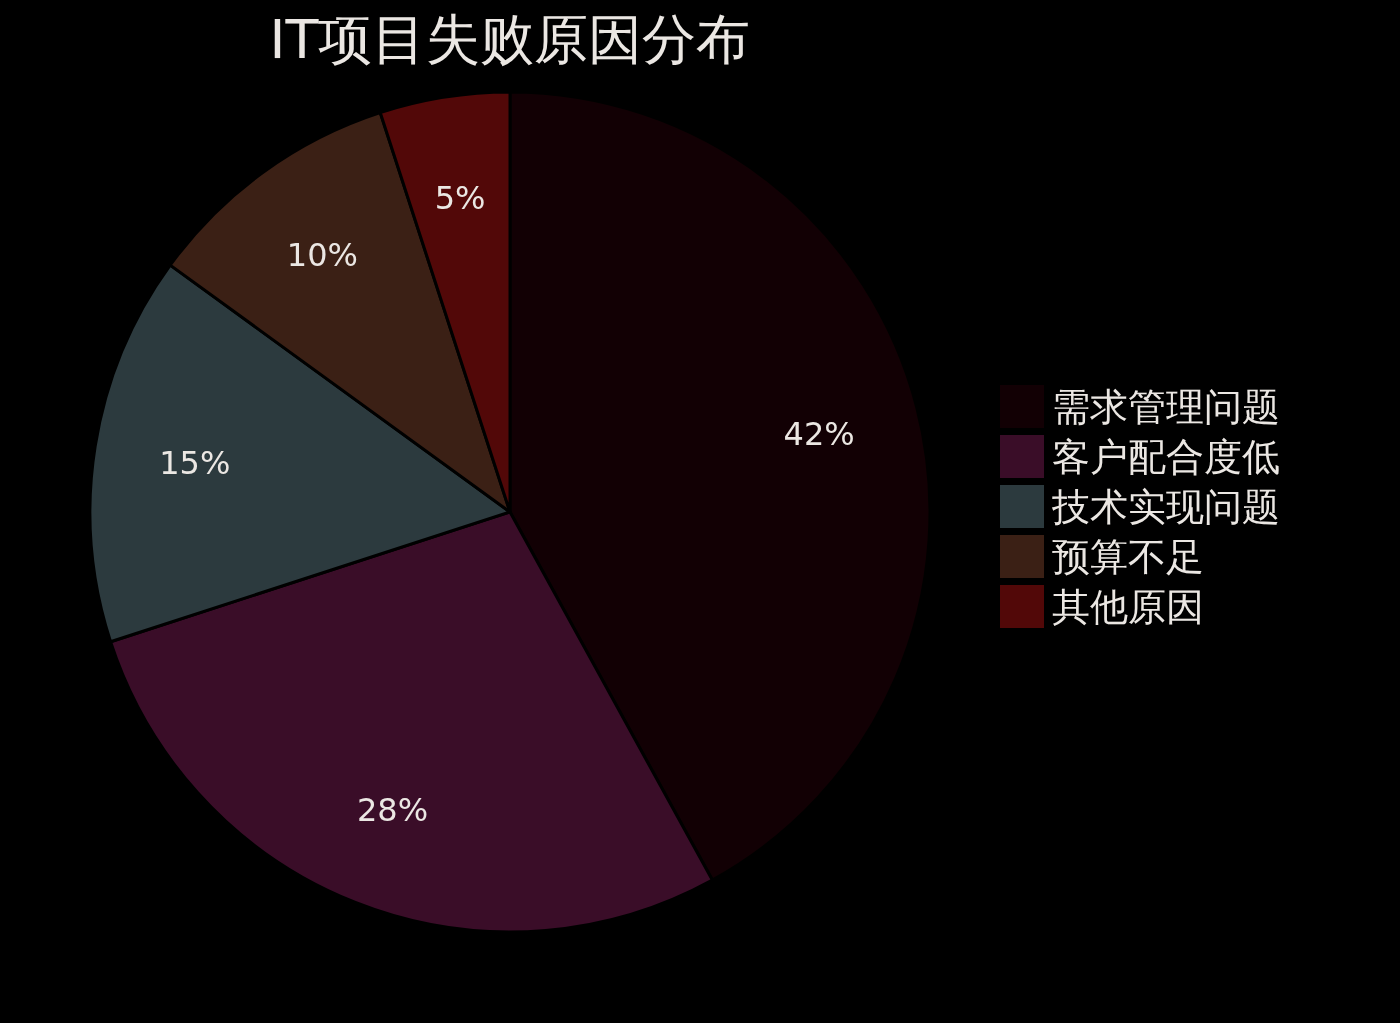  I want to click on legend-label: 预算不足, so click(1128, 557).